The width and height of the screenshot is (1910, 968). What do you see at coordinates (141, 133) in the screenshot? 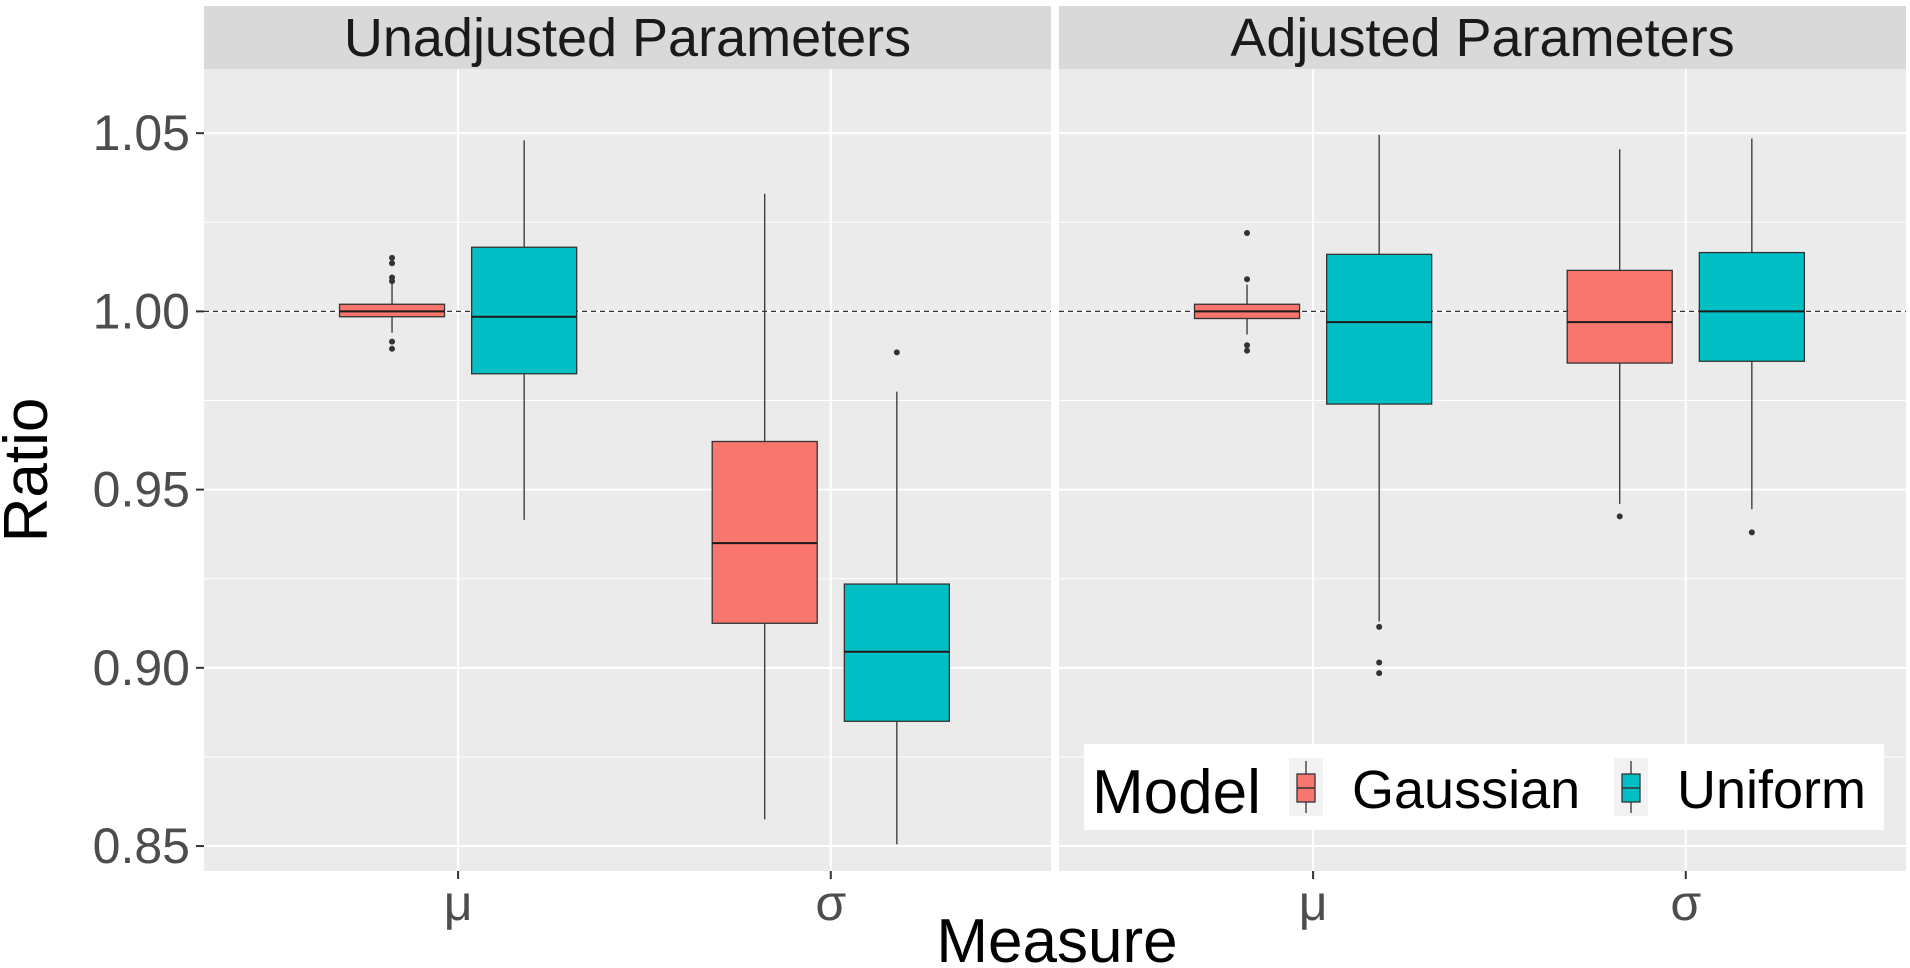
I see `y-tick-label: 1.05` at bounding box center [141, 133].